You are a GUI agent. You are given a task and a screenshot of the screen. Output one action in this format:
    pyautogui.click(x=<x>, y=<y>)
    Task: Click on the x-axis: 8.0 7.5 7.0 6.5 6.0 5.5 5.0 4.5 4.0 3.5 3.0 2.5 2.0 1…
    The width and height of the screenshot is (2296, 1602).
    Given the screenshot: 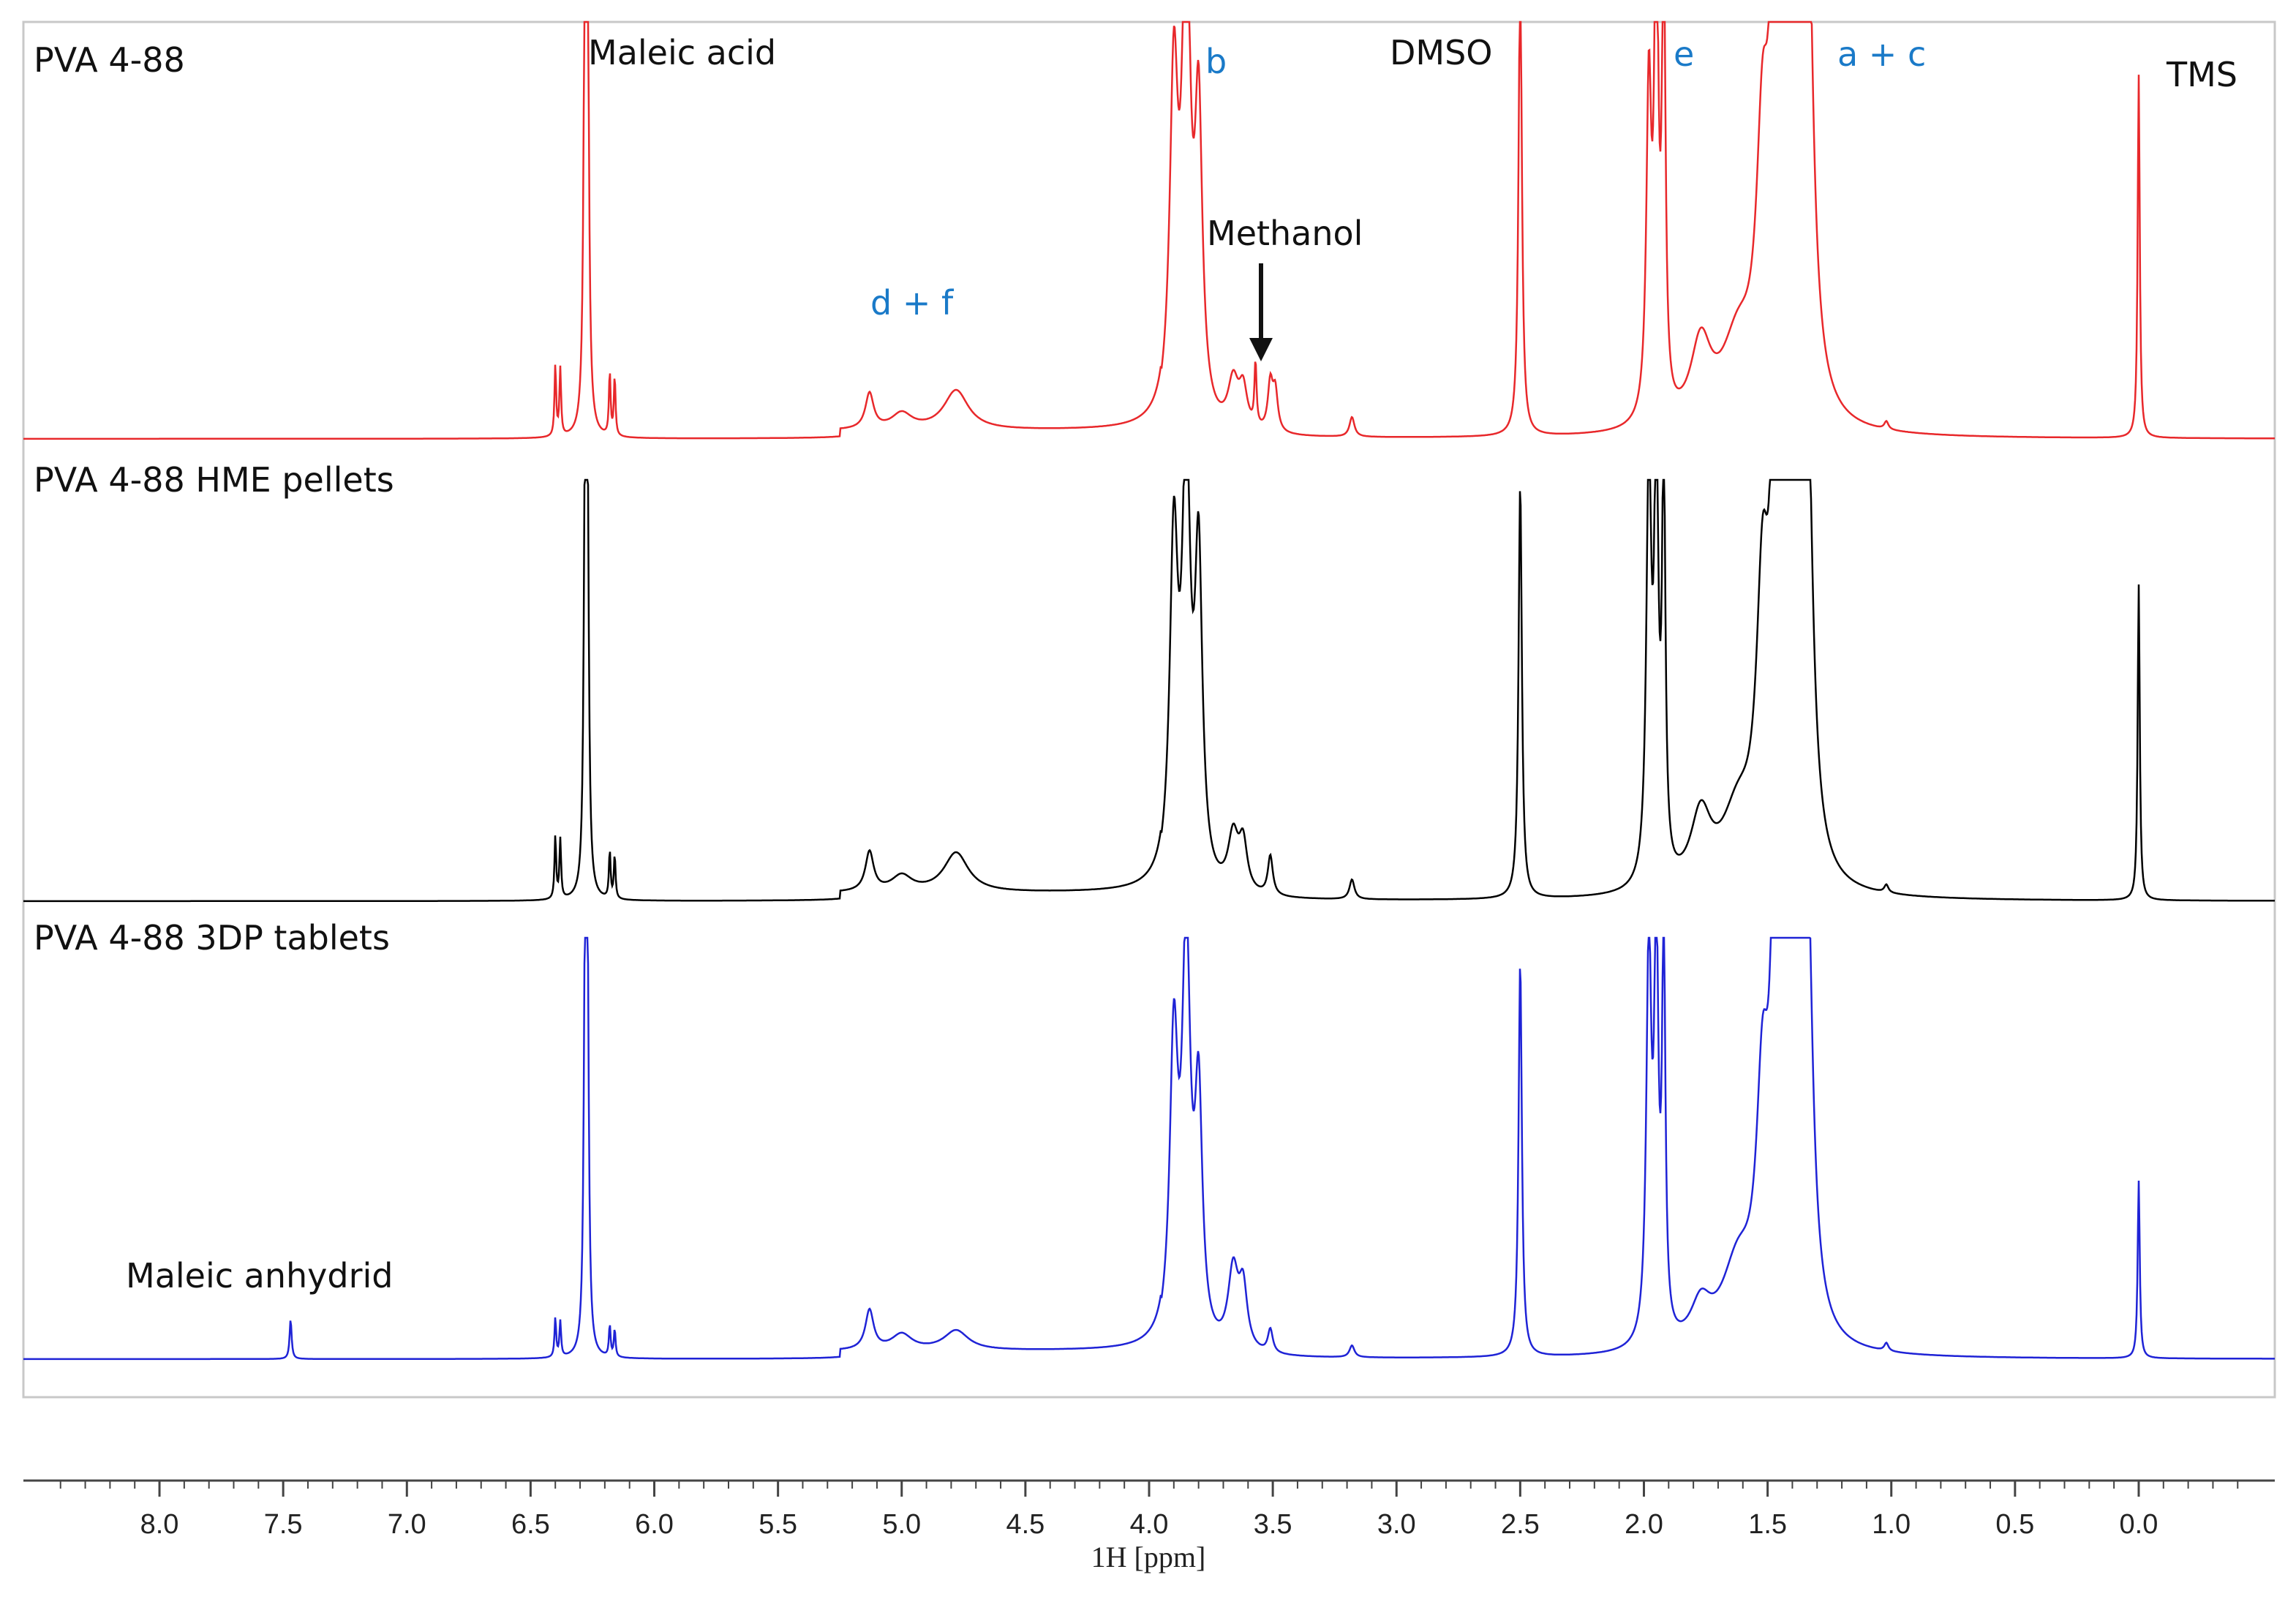 What is the action you would take?
    pyautogui.click(x=1149, y=1509)
    